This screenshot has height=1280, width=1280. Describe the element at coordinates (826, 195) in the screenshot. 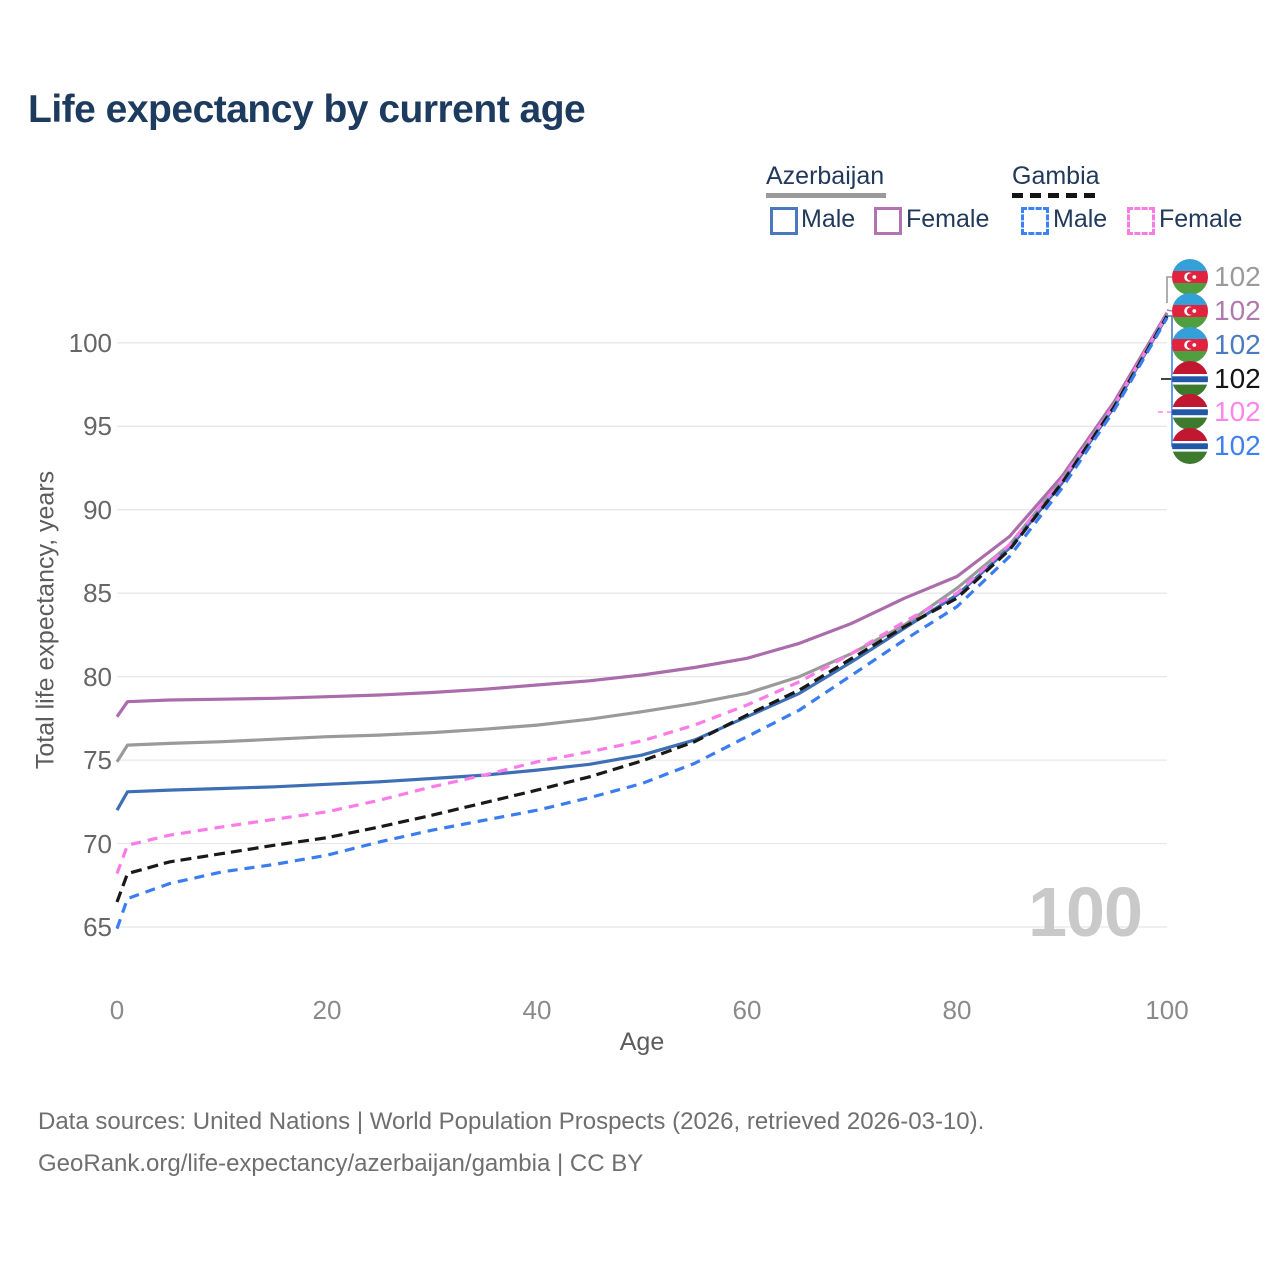

I see `azerbaijan-solid-line-swatch` at that location.